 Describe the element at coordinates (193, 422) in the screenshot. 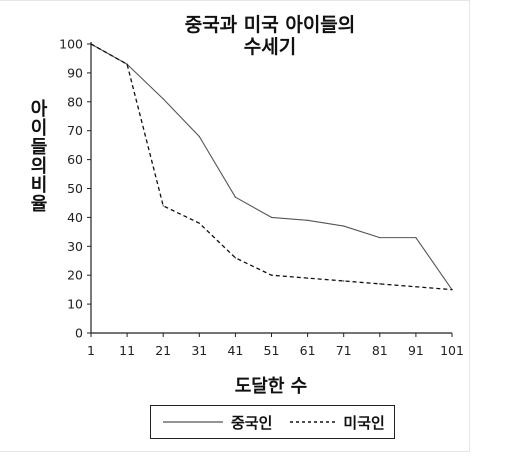

I see `legend-solid-line-icon` at that location.